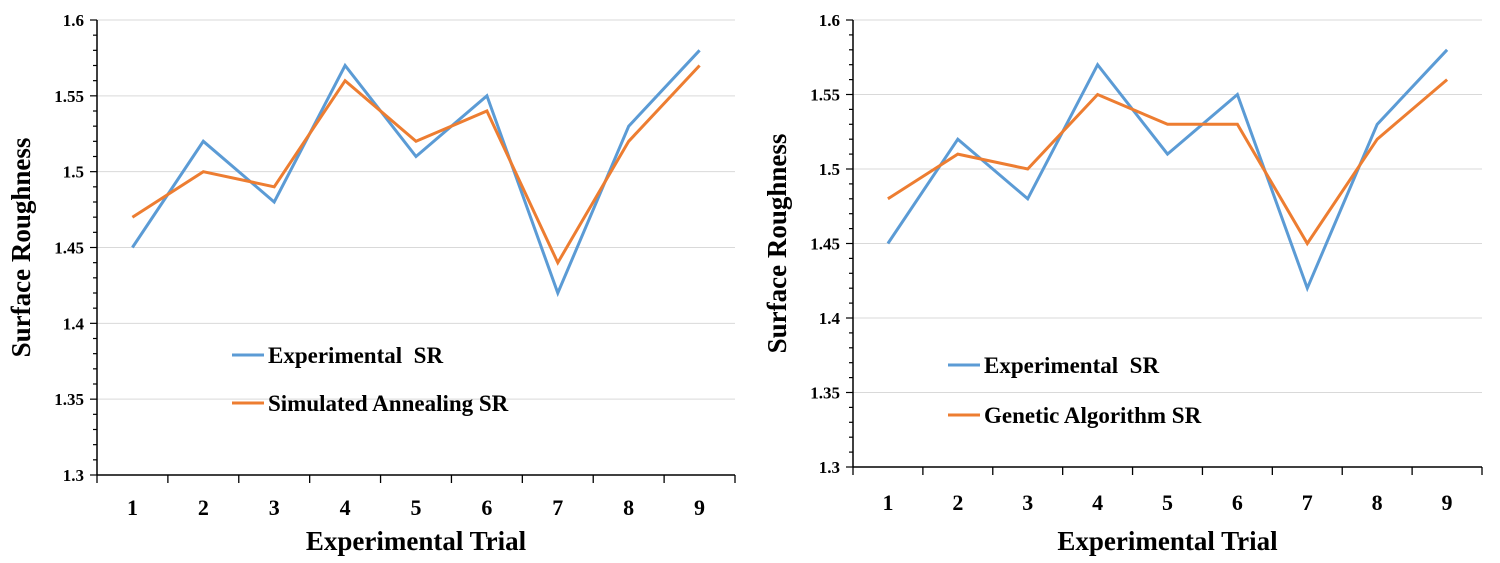  What do you see at coordinates (370, 379) in the screenshot?
I see `legend: Experimental SR Simulated Annealing SR` at bounding box center [370, 379].